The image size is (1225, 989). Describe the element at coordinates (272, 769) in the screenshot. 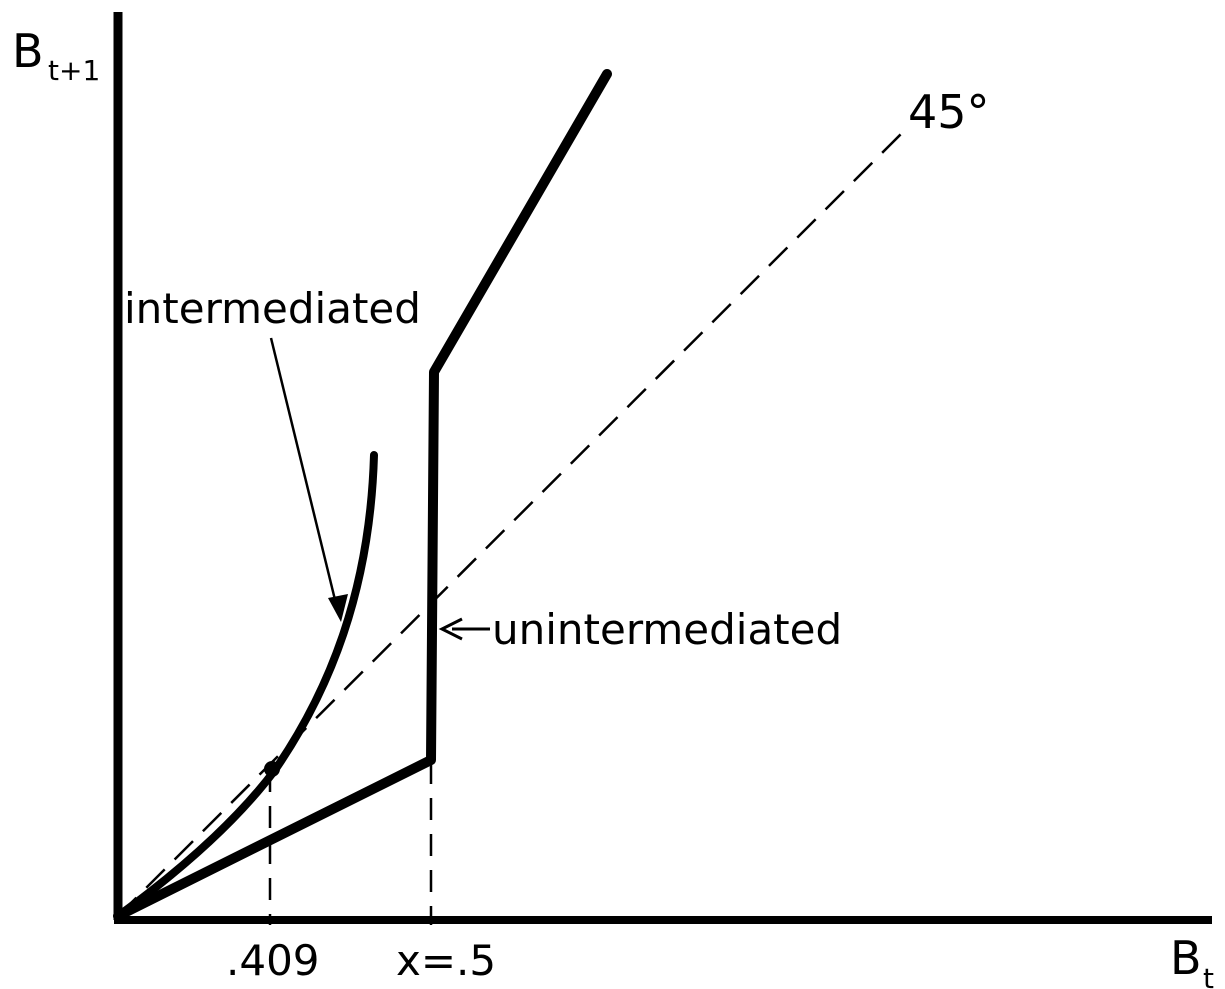

I see `intersection-point` at that location.